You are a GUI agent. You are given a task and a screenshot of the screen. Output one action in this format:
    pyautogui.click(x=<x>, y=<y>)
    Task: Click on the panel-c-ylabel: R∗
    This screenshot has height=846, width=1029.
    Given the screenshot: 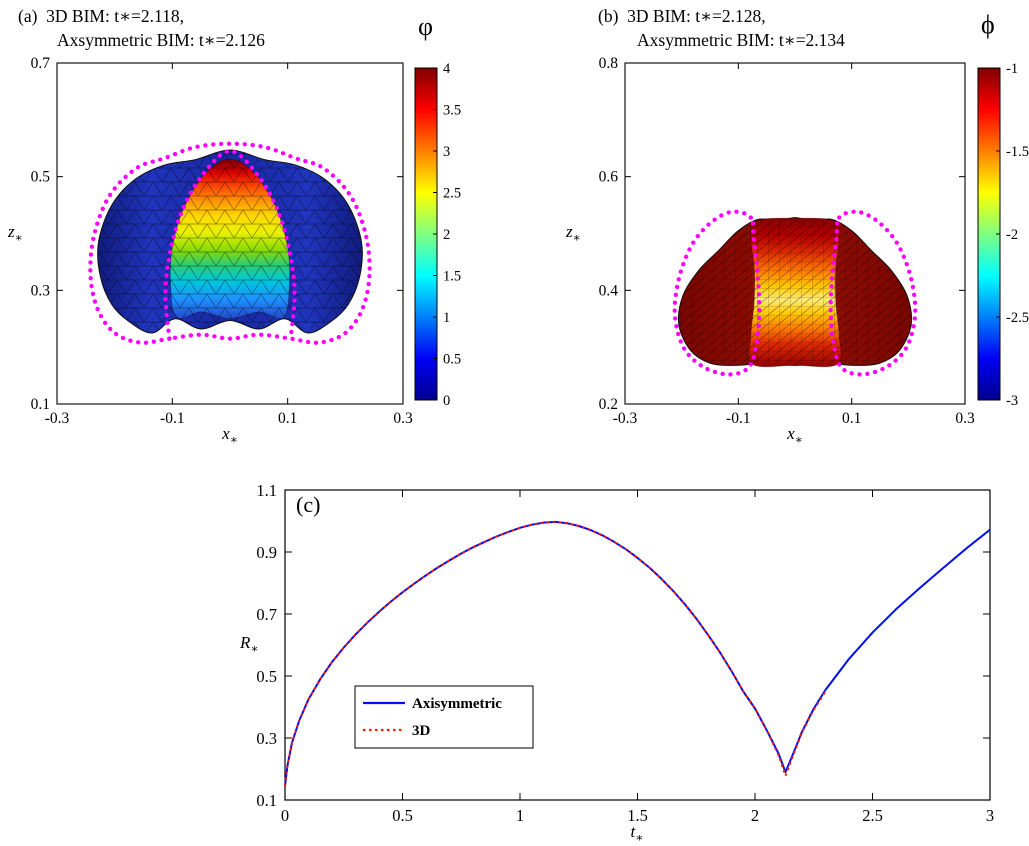 What is the action you would take?
    pyautogui.click(x=249, y=644)
    